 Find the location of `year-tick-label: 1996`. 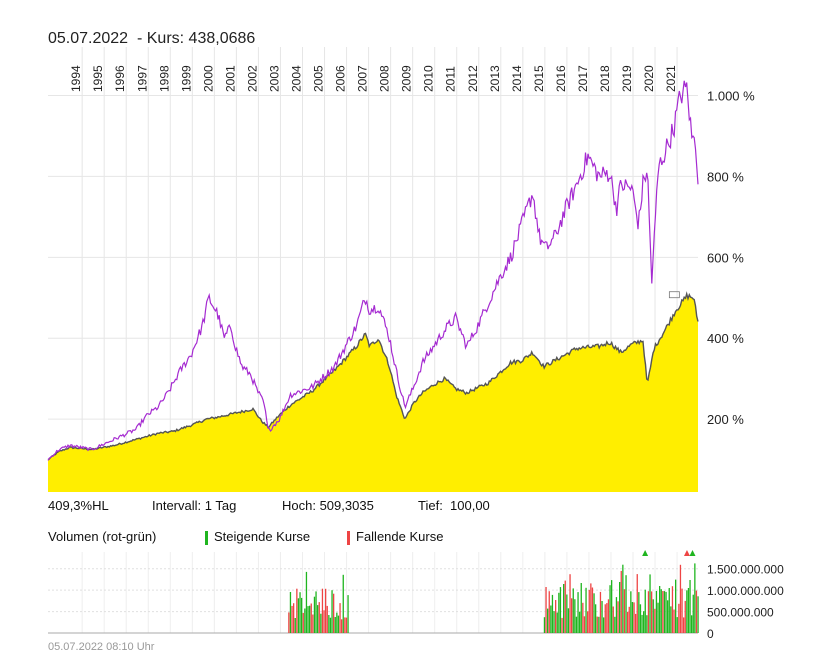

year-tick-label: 1996 is located at coordinates (120, 78).